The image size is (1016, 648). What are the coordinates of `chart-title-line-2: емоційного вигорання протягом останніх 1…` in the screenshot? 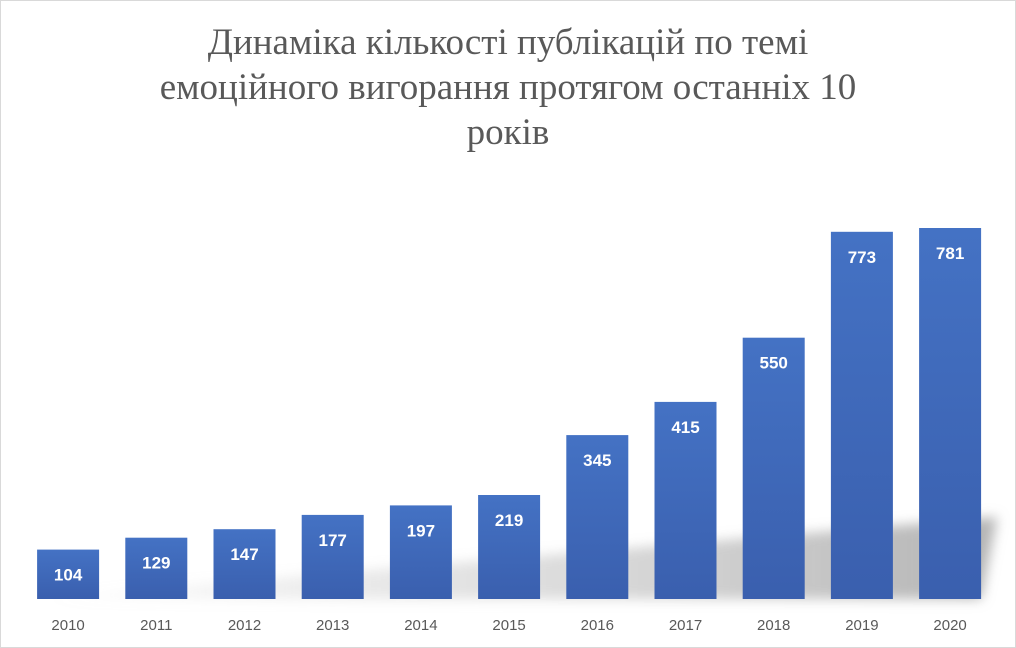 It's located at (508, 87).